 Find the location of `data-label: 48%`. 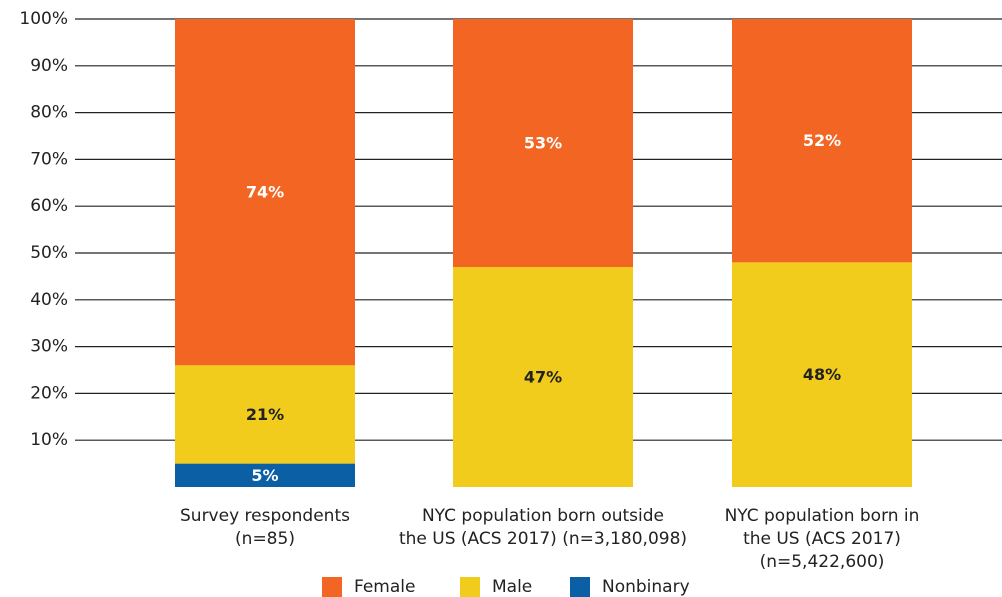

data-label: 48% is located at coordinates (822, 374).